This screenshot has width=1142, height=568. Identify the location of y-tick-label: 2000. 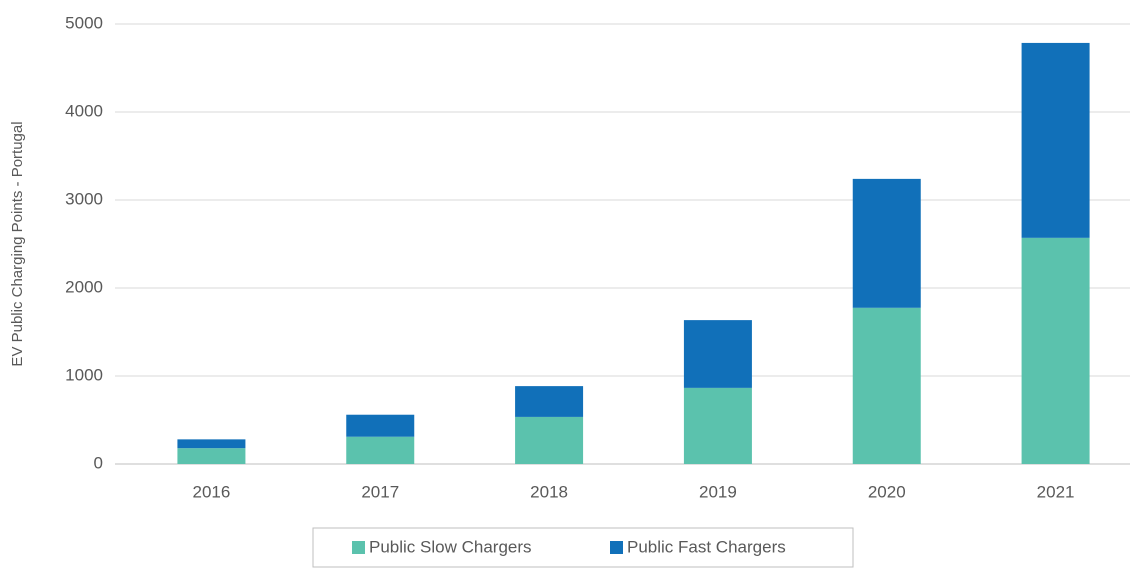
(84, 286).